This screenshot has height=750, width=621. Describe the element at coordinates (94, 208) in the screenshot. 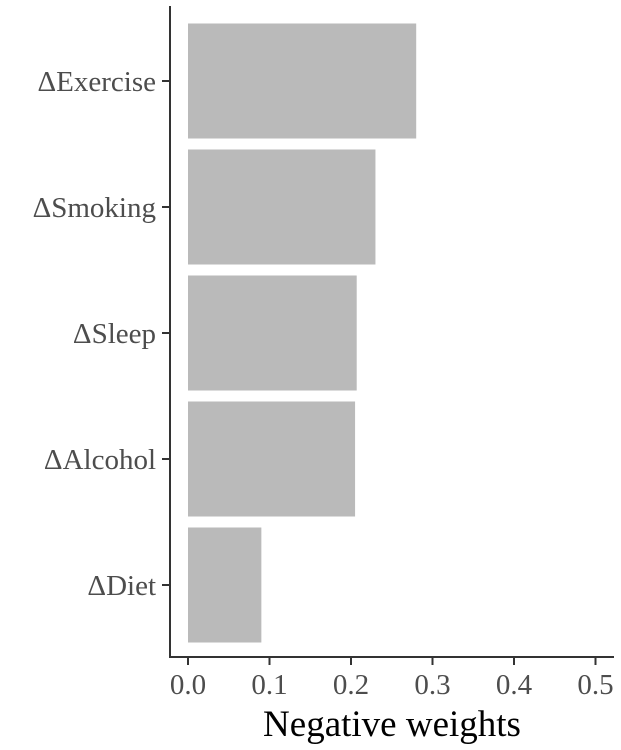

I see `y-tick-label: ΔSmoking` at that location.